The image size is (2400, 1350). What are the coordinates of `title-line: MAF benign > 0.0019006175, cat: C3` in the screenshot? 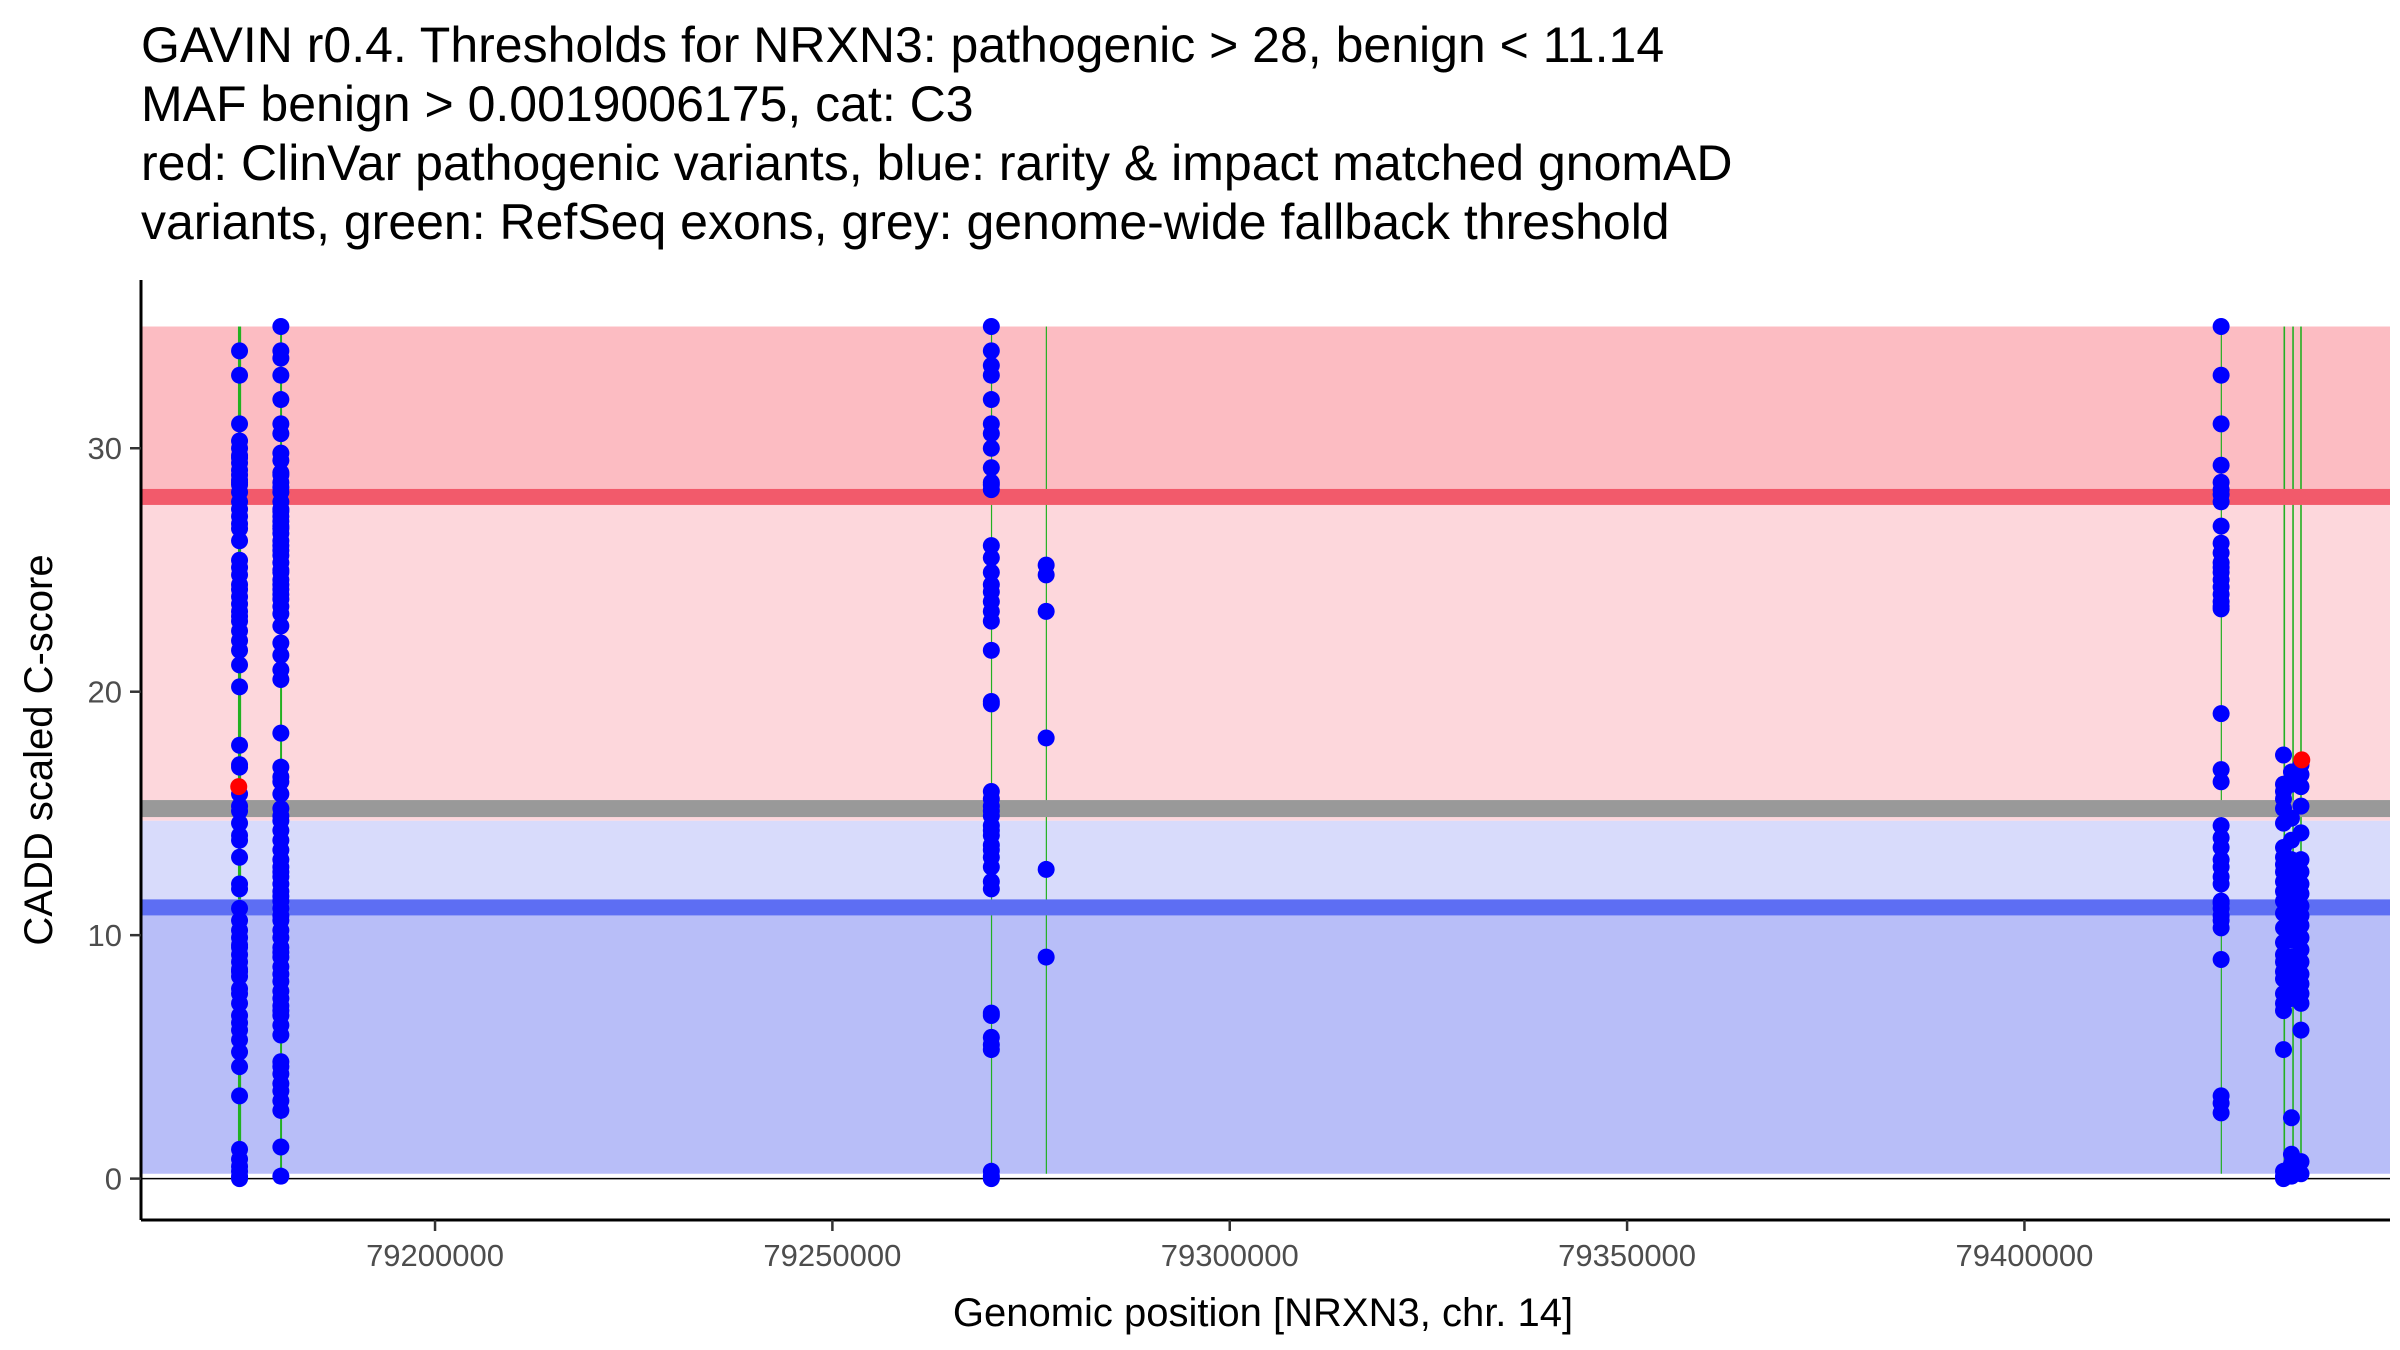 It's located at (557, 104).